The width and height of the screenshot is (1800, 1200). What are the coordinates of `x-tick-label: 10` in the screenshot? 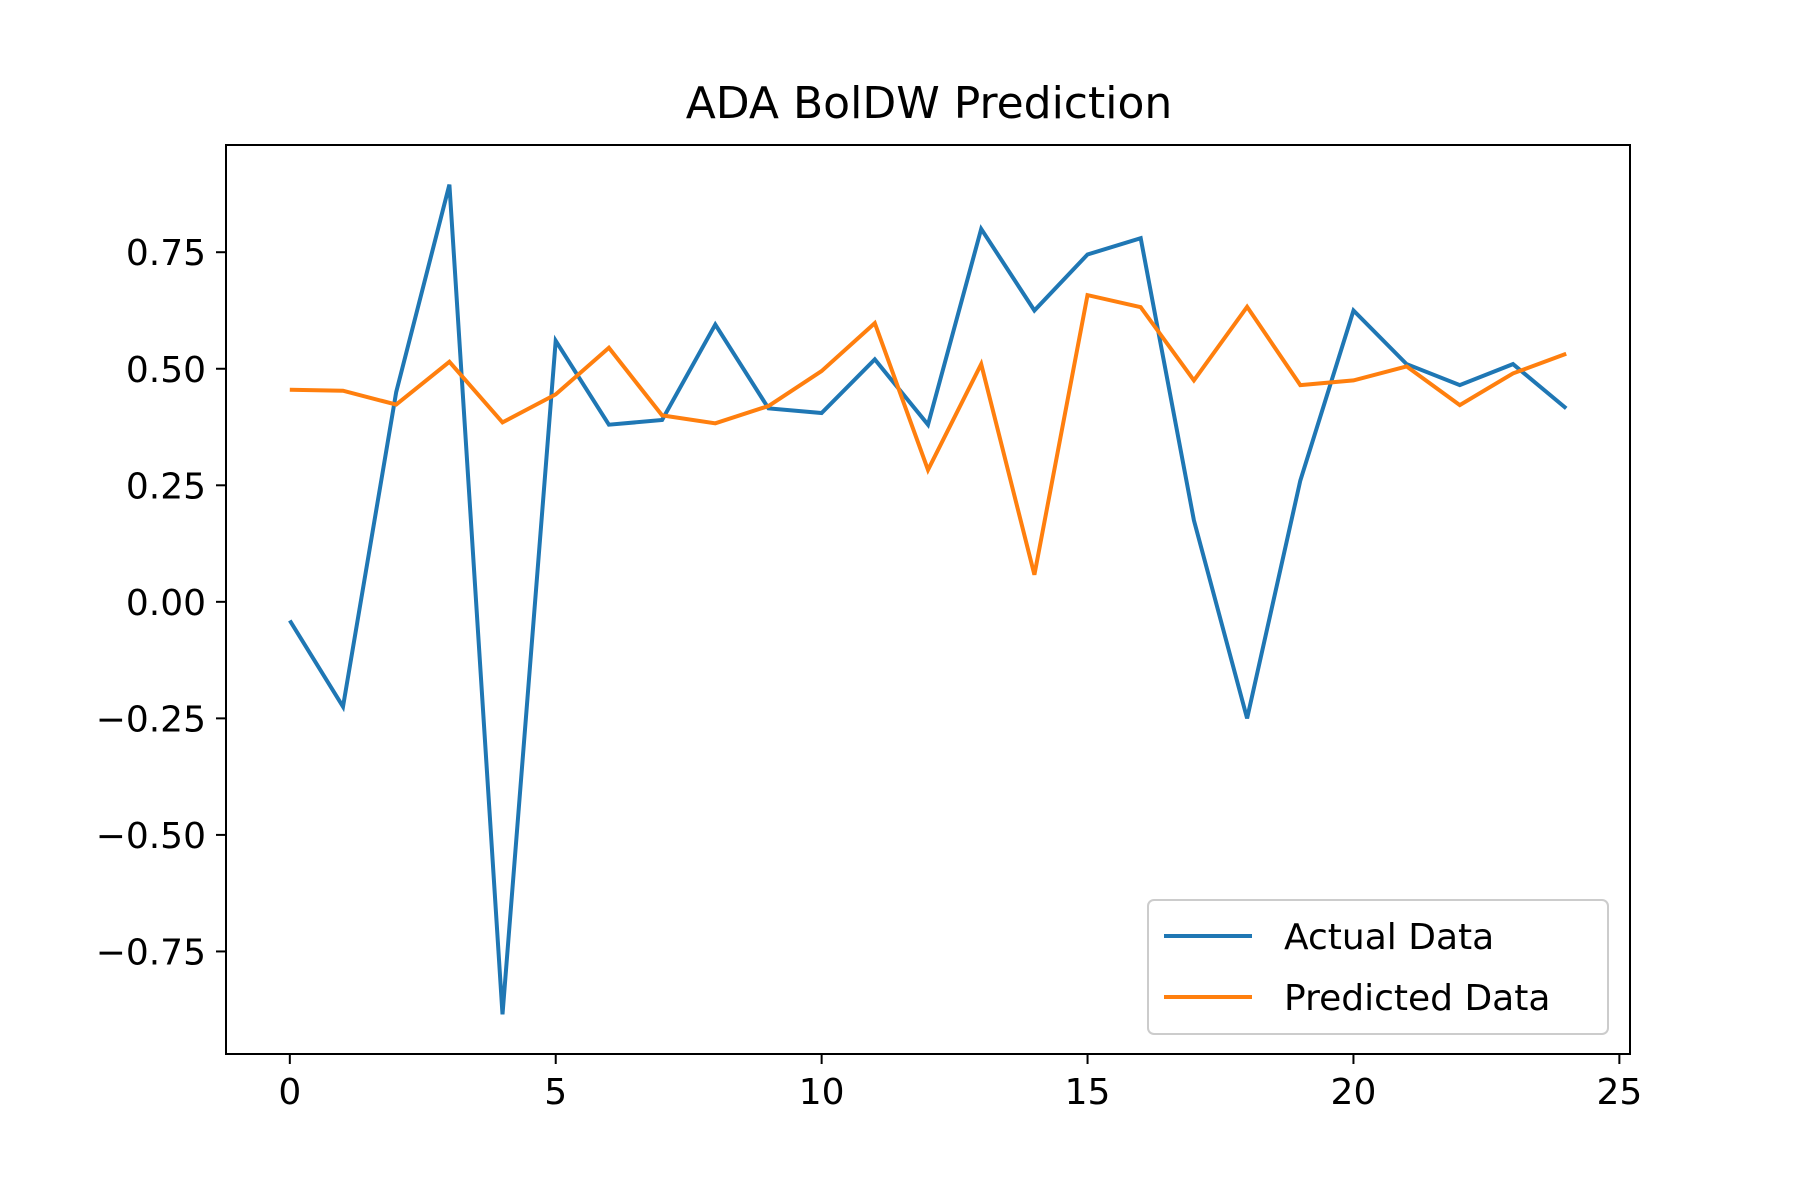 It's located at (822, 1092).